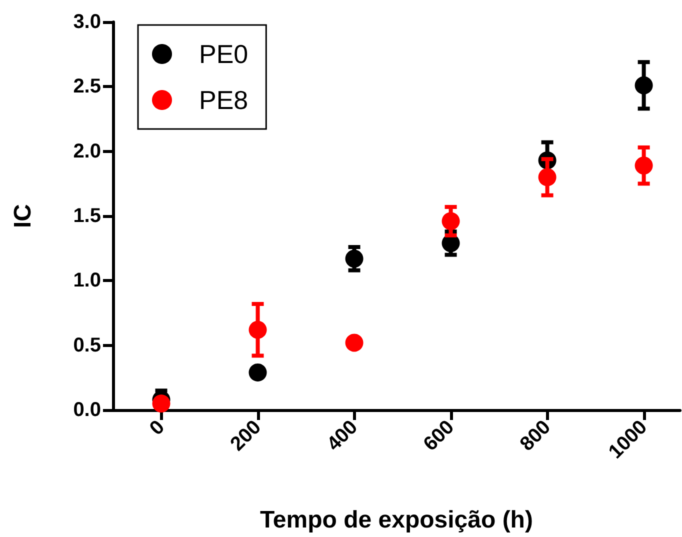 The height and width of the screenshot is (537, 682). I want to click on y-axis-title: IC, so click(23, 216).